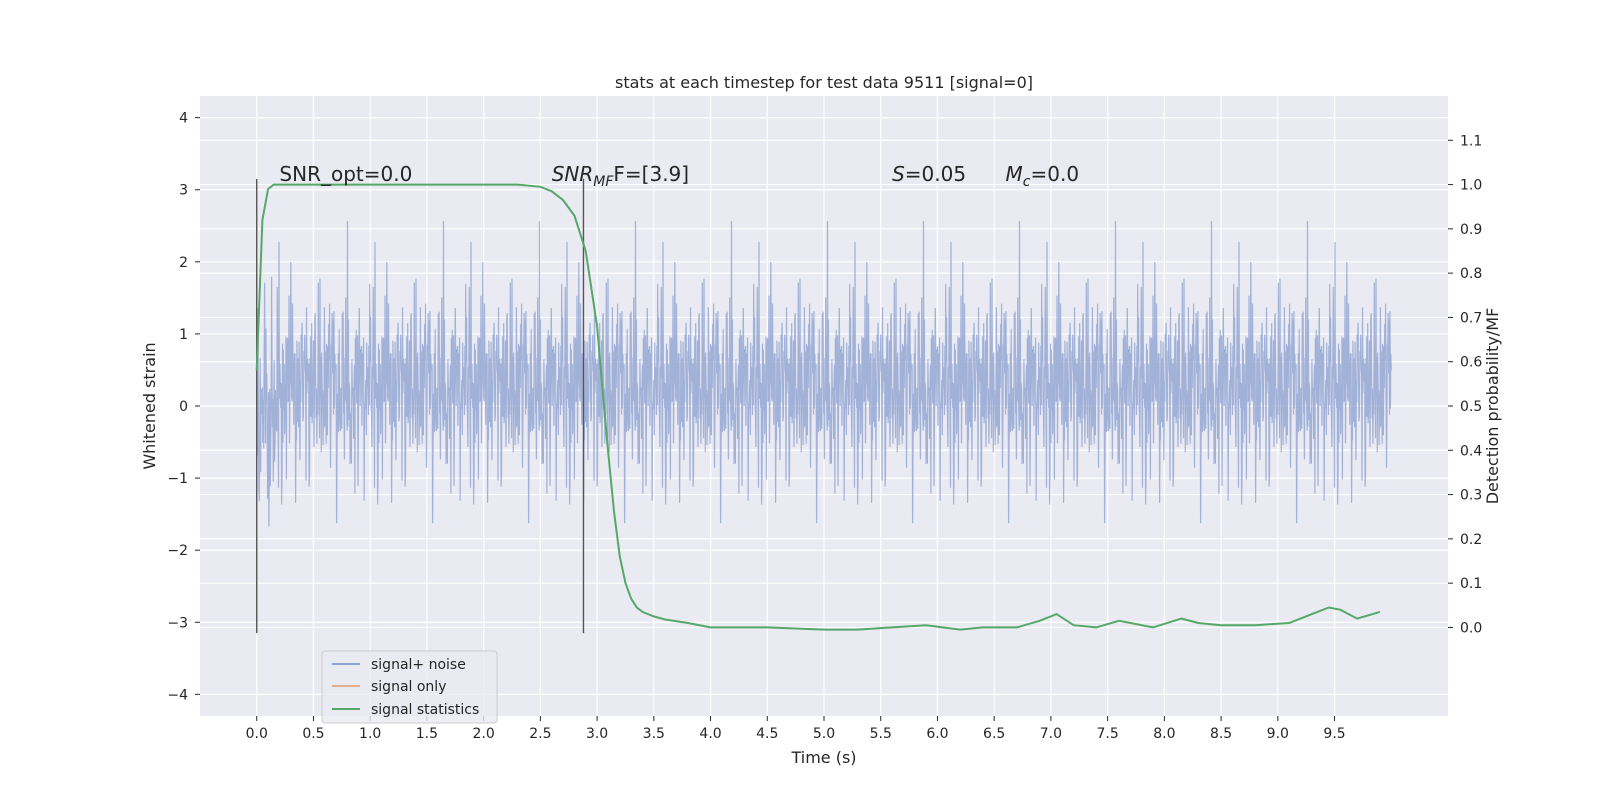  What do you see at coordinates (937, 734) in the screenshot?
I see `x-tick-label: 6.0` at bounding box center [937, 734].